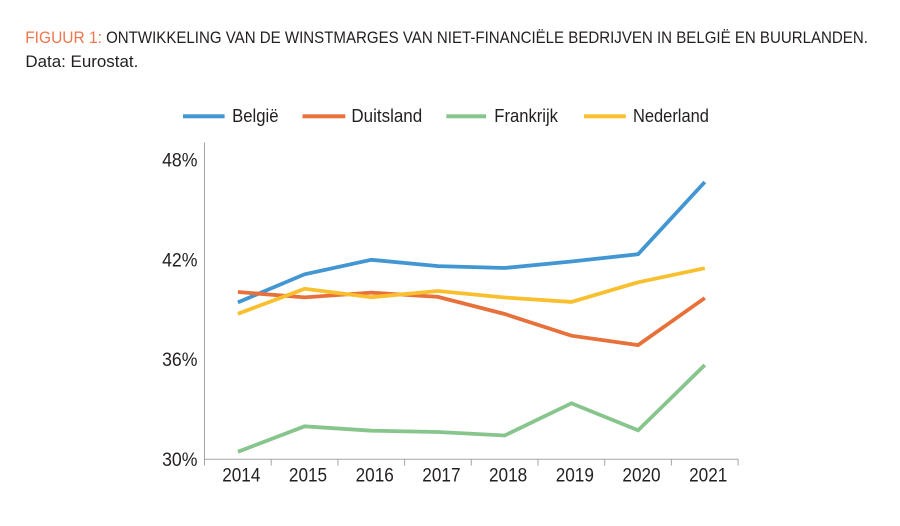 This screenshot has height=526, width=900. Describe the element at coordinates (508, 476) in the screenshot. I see `svg-text: 2018` at that location.